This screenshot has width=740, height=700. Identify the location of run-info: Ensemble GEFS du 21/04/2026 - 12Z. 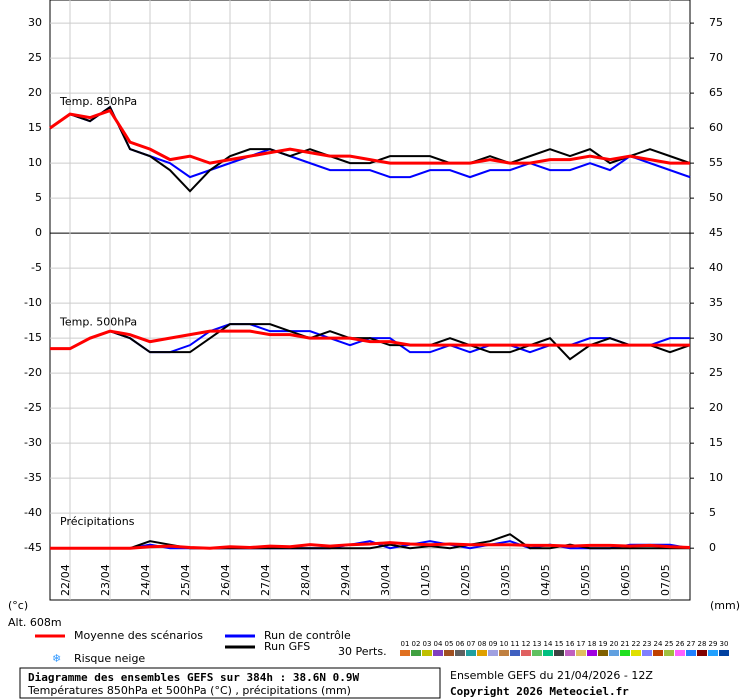
(551, 675).